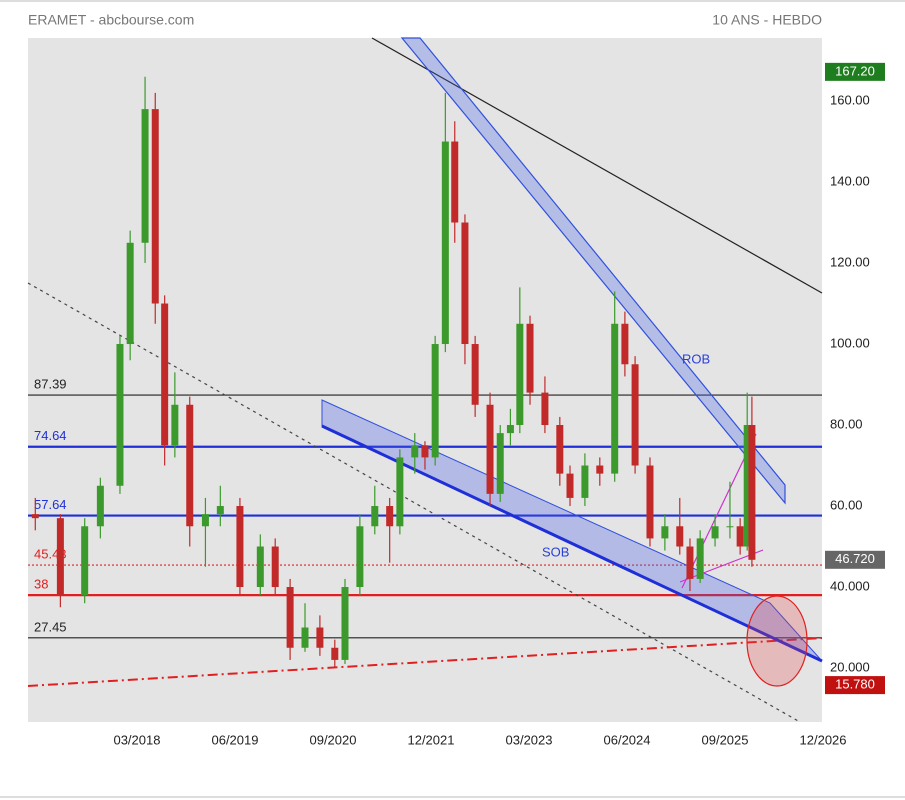  Describe the element at coordinates (850, 666) in the screenshot. I see `y-tick-label: 20.000` at that location.